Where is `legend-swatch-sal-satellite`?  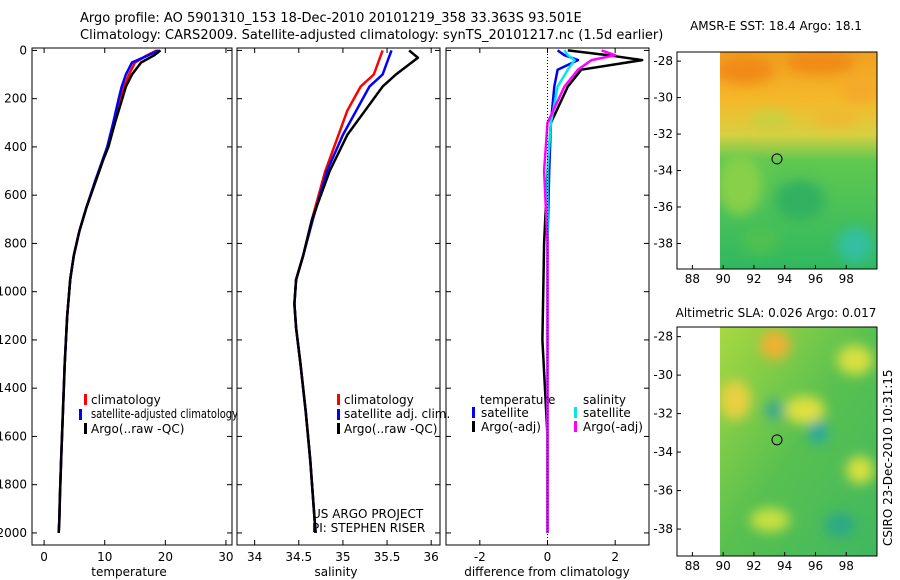
legend-swatch-sal-satellite is located at coordinates (575, 412).